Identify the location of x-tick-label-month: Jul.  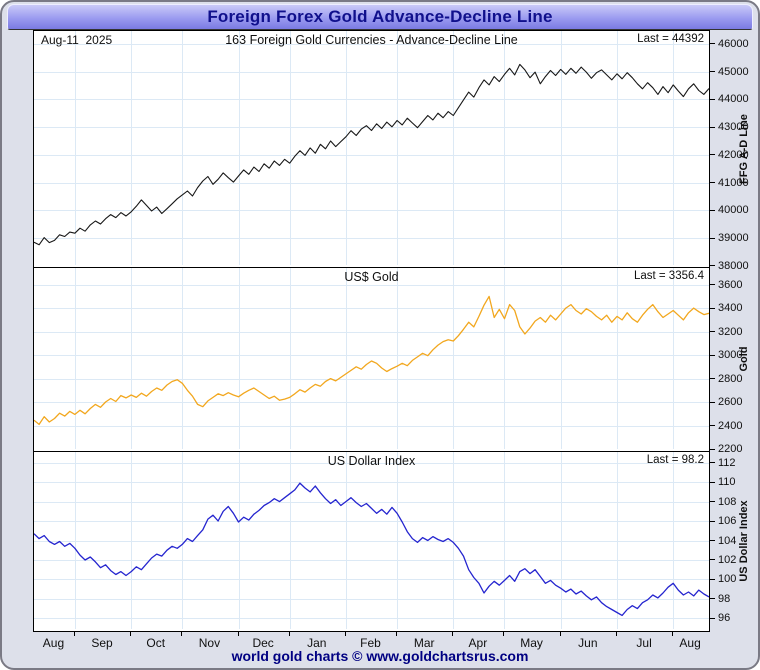
(644, 643).